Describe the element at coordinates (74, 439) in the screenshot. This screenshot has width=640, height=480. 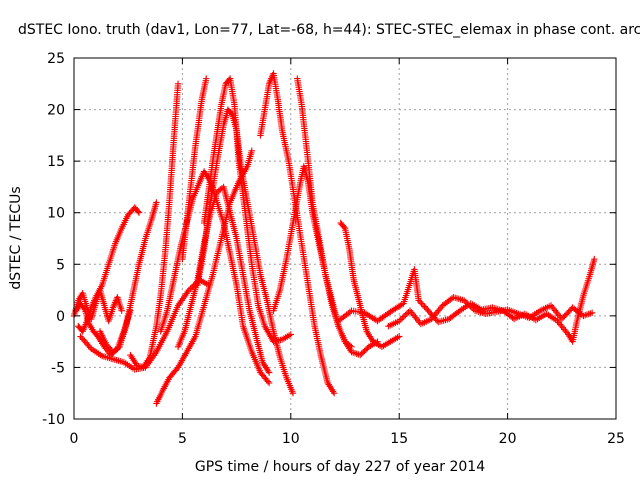
I see `x-tick-label: 0` at that location.